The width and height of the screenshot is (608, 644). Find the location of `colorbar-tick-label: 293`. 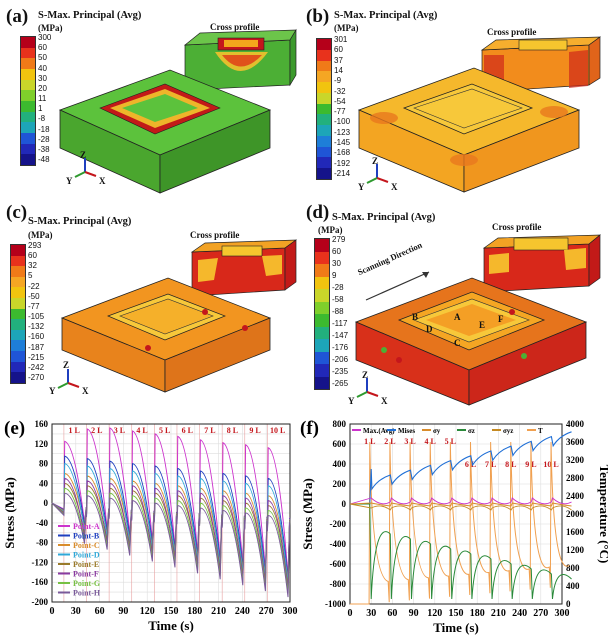

colorbar-tick-label: 293 is located at coordinates (35, 245).